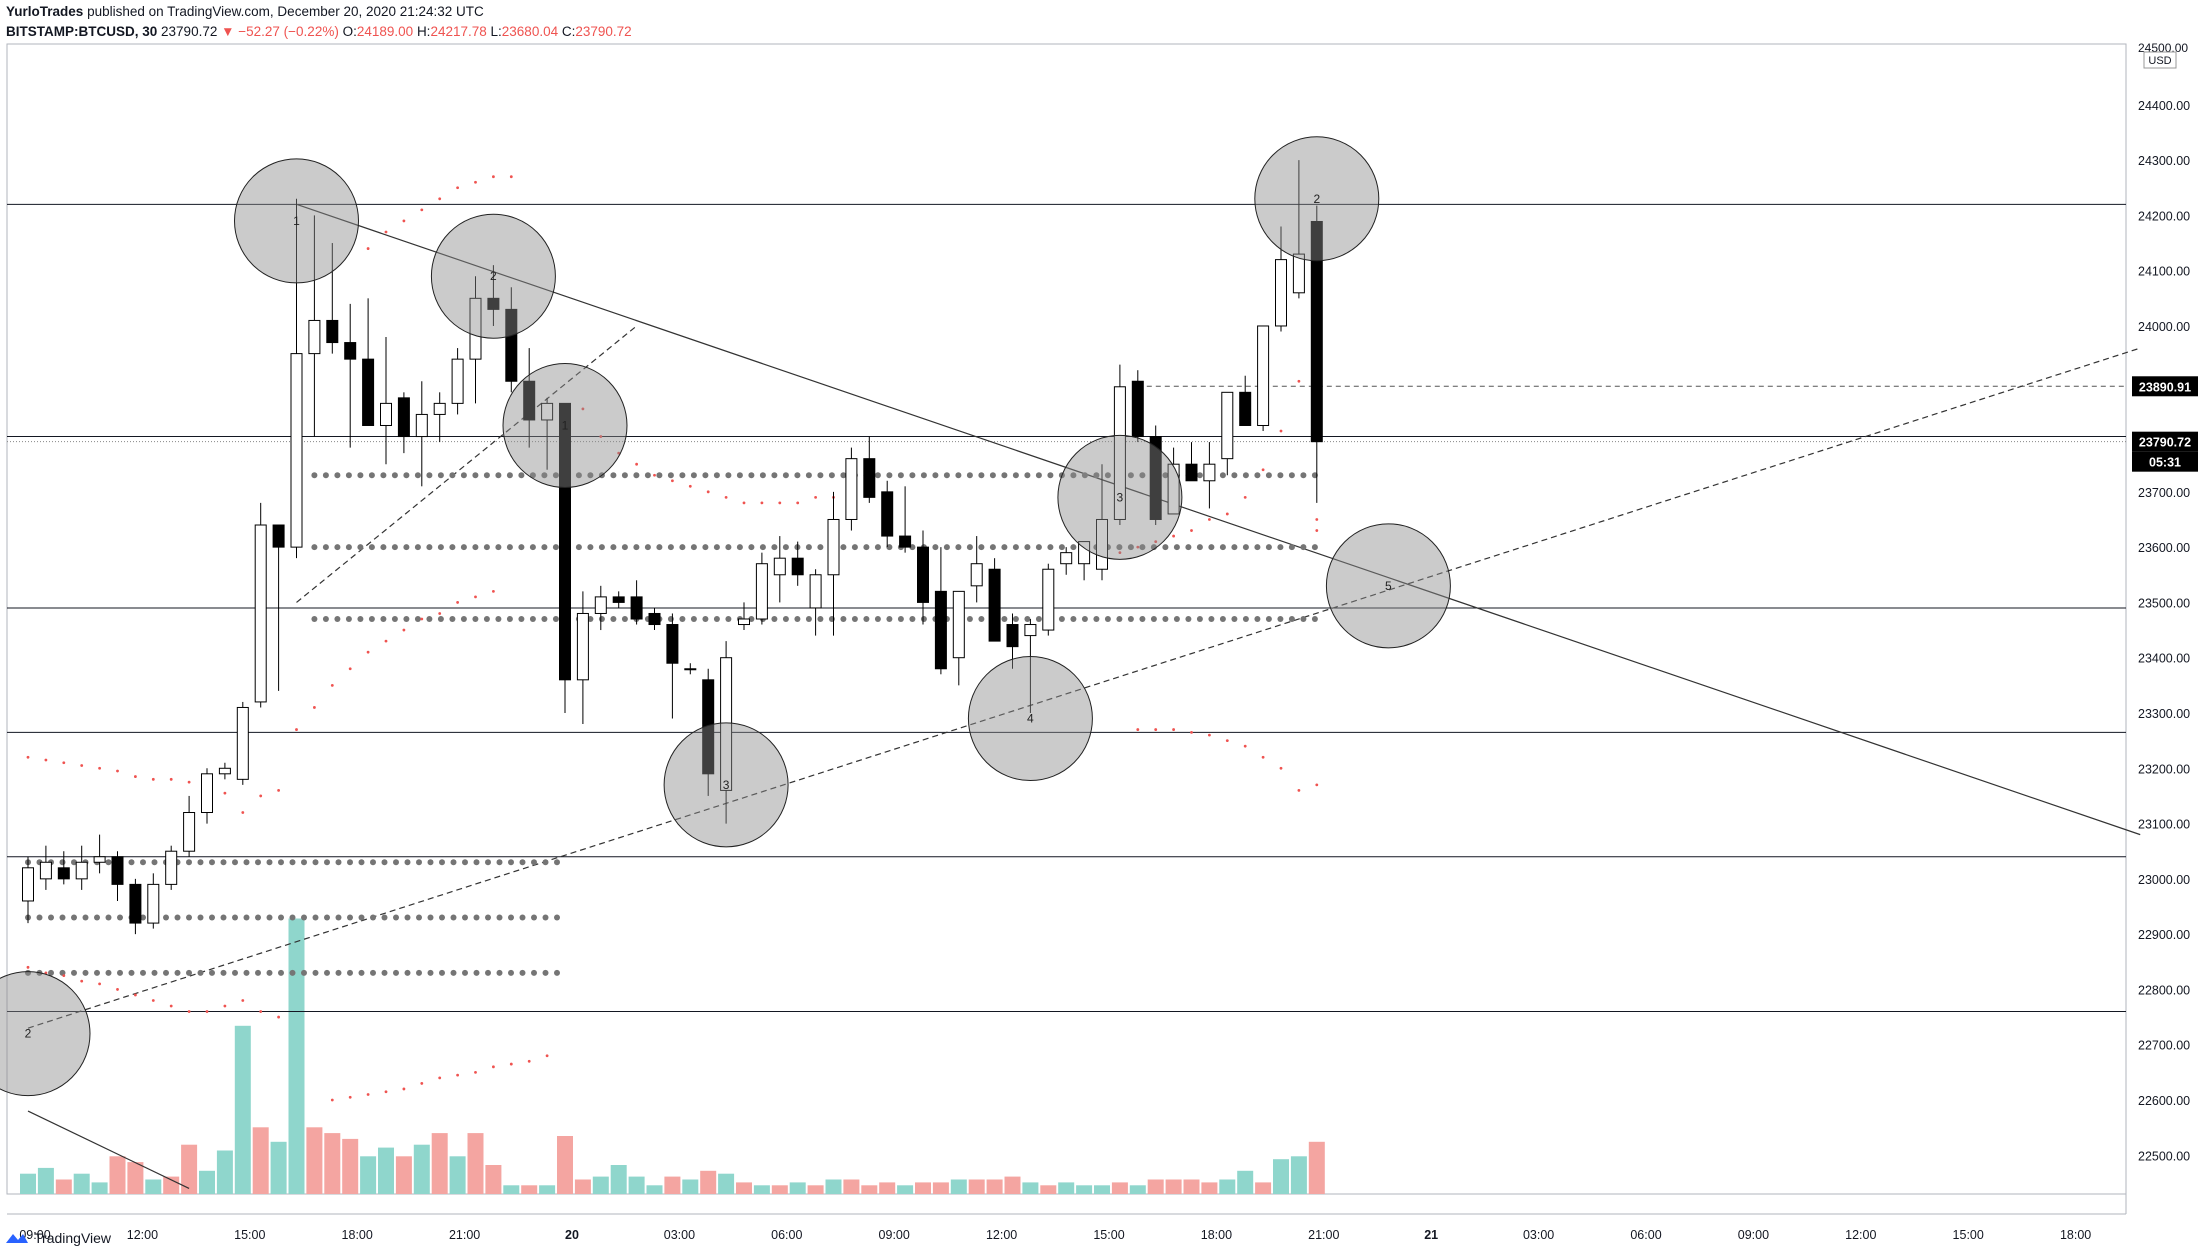  Describe the element at coordinates (73, 1238) in the screenshot. I see `footer-brand: TradingView` at that location.